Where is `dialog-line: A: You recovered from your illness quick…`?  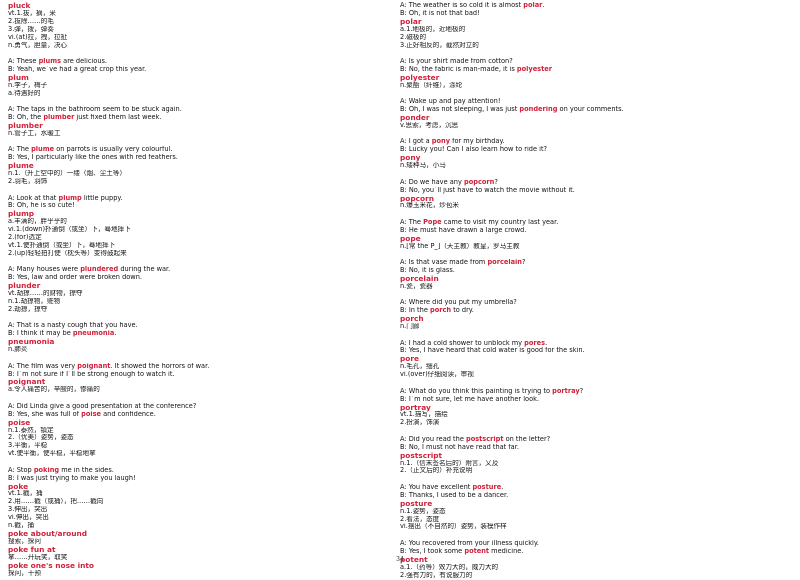
dialog-line: A: You recovered from your illness quick… is located at coordinates (592, 544).